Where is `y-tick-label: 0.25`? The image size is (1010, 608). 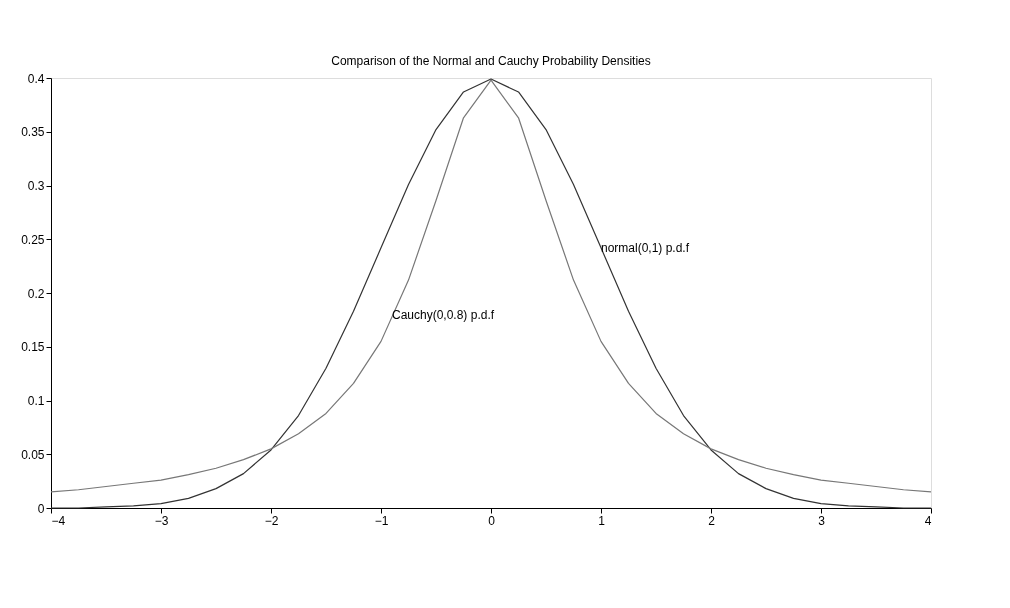 y-tick-label: 0.25 is located at coordinates (33, 239).